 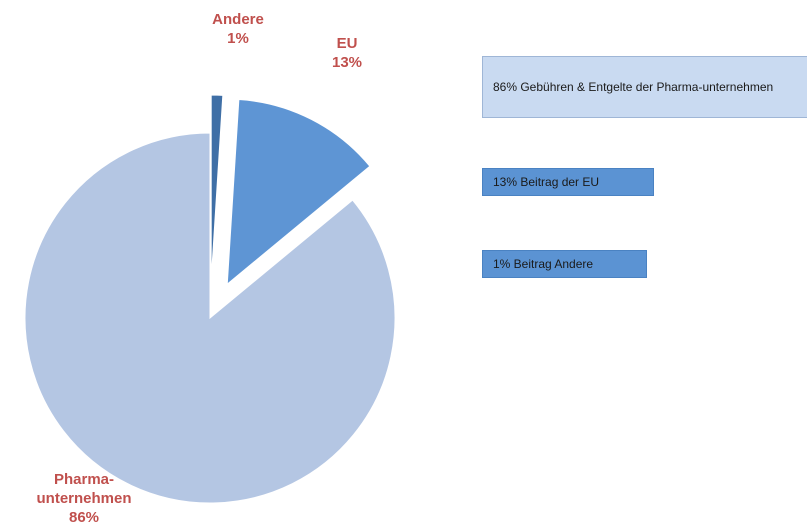 I want to click on pie-slice-eu, so click(x=298, y=192).